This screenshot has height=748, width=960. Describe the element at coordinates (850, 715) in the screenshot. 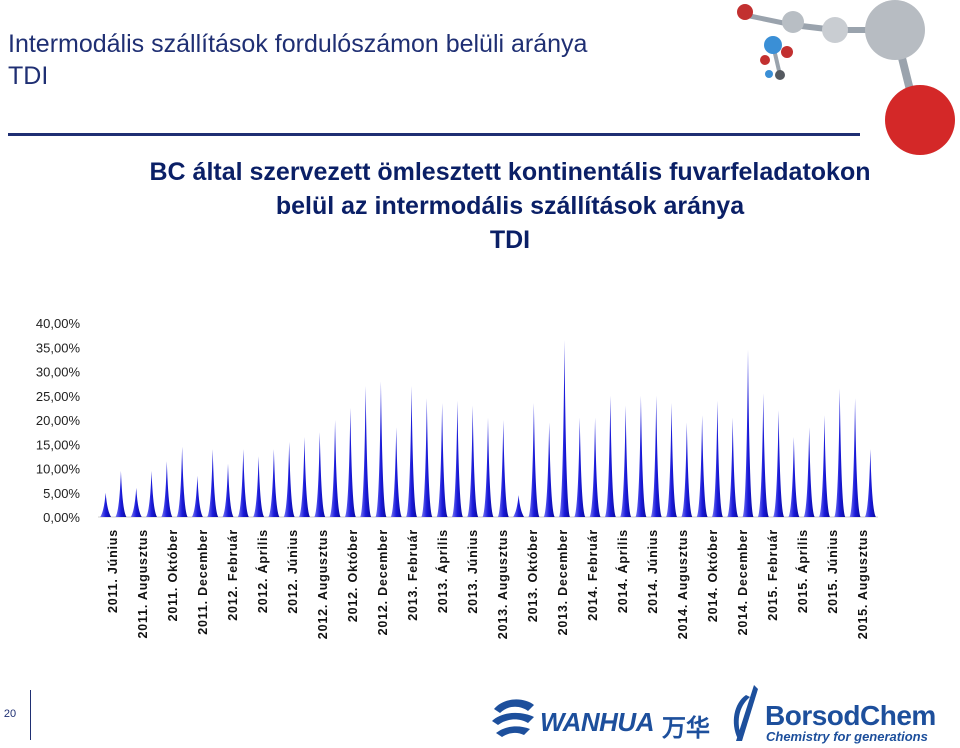

I see `borsodchem-logo-text: BorsodChem` at that location.